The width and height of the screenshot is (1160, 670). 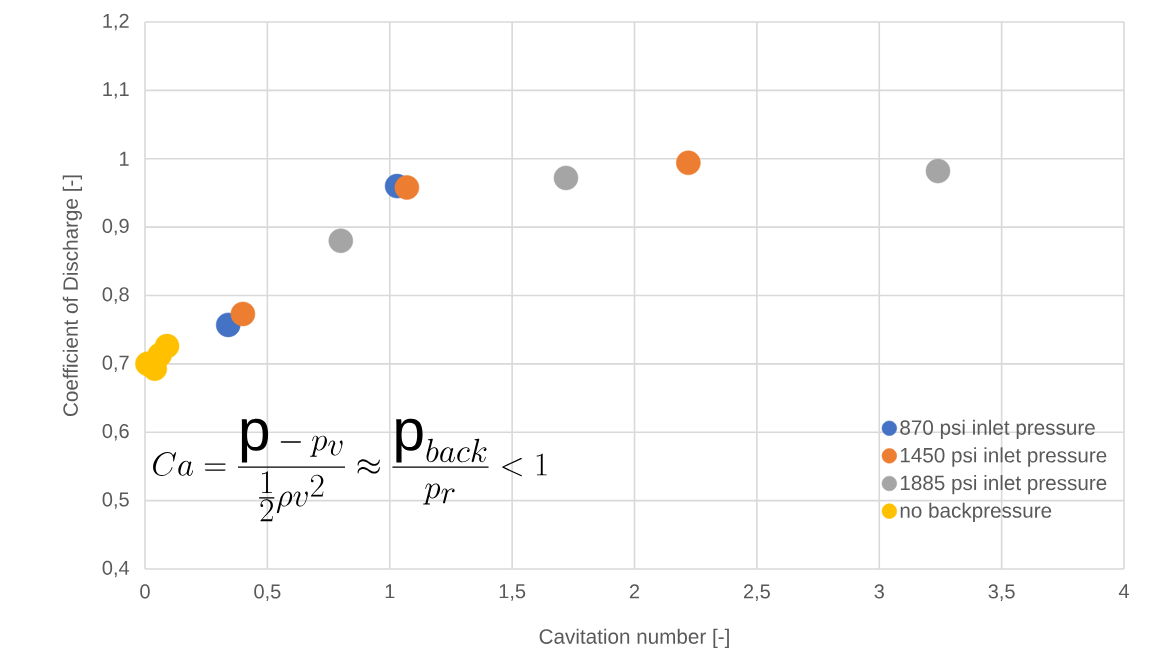 I want to click on y-tick-label: 0,4, so click(x=116, y=569).